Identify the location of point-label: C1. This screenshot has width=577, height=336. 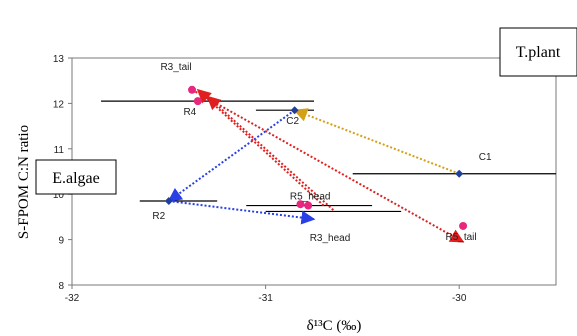
(485, 157).